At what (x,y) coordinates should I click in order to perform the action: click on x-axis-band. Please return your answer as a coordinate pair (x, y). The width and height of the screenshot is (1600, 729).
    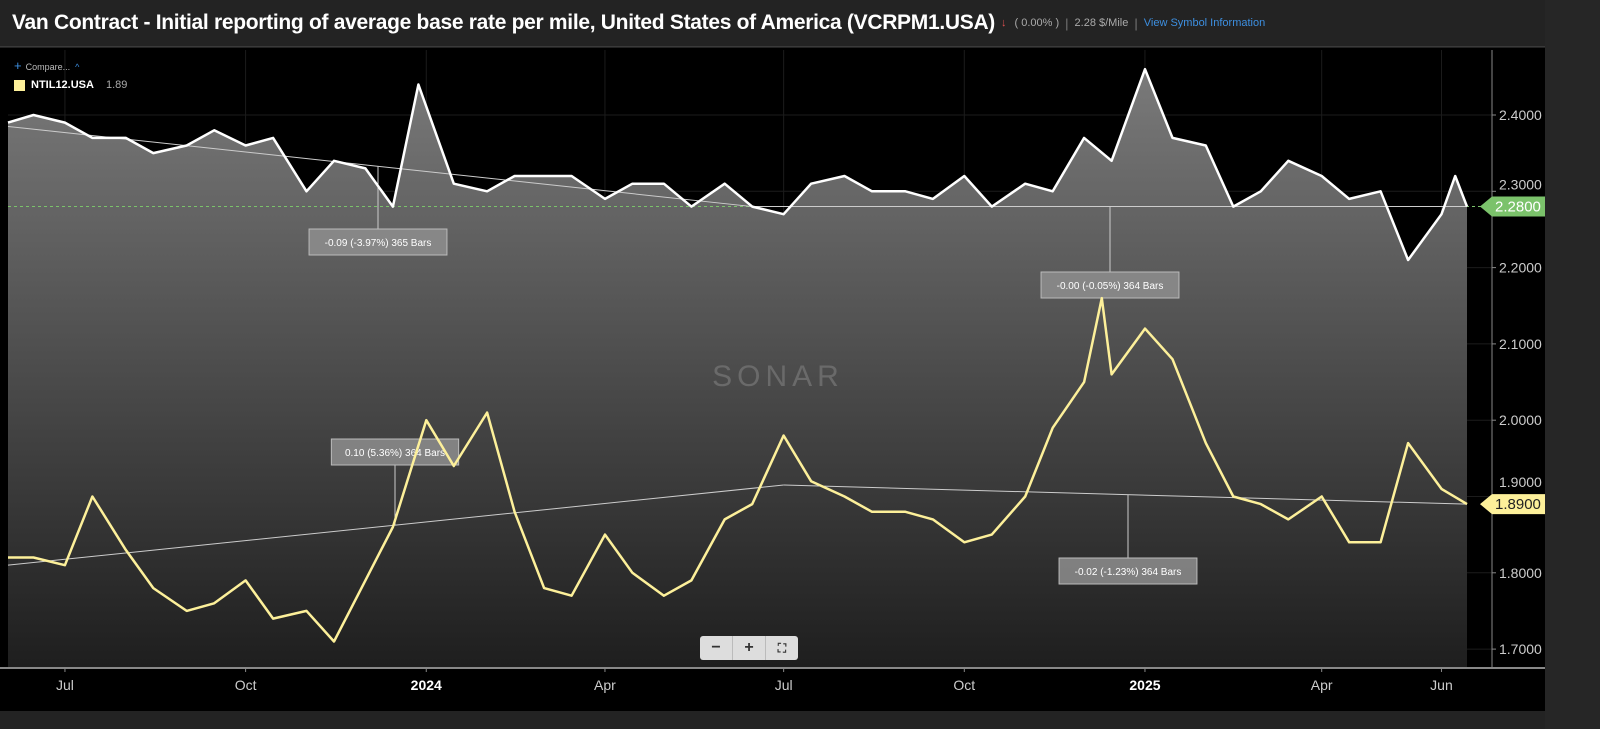
    Looking at the image, I should click on (772, 679).